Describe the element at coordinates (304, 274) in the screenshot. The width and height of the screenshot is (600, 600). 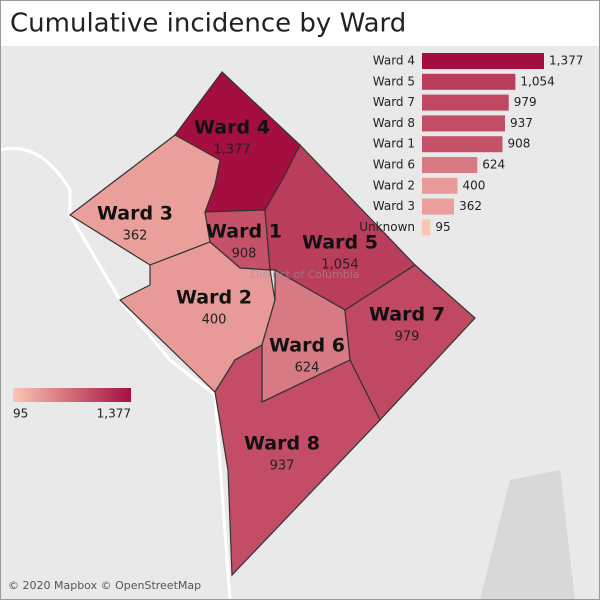
I see `place-label: District of Columbia` at that location.